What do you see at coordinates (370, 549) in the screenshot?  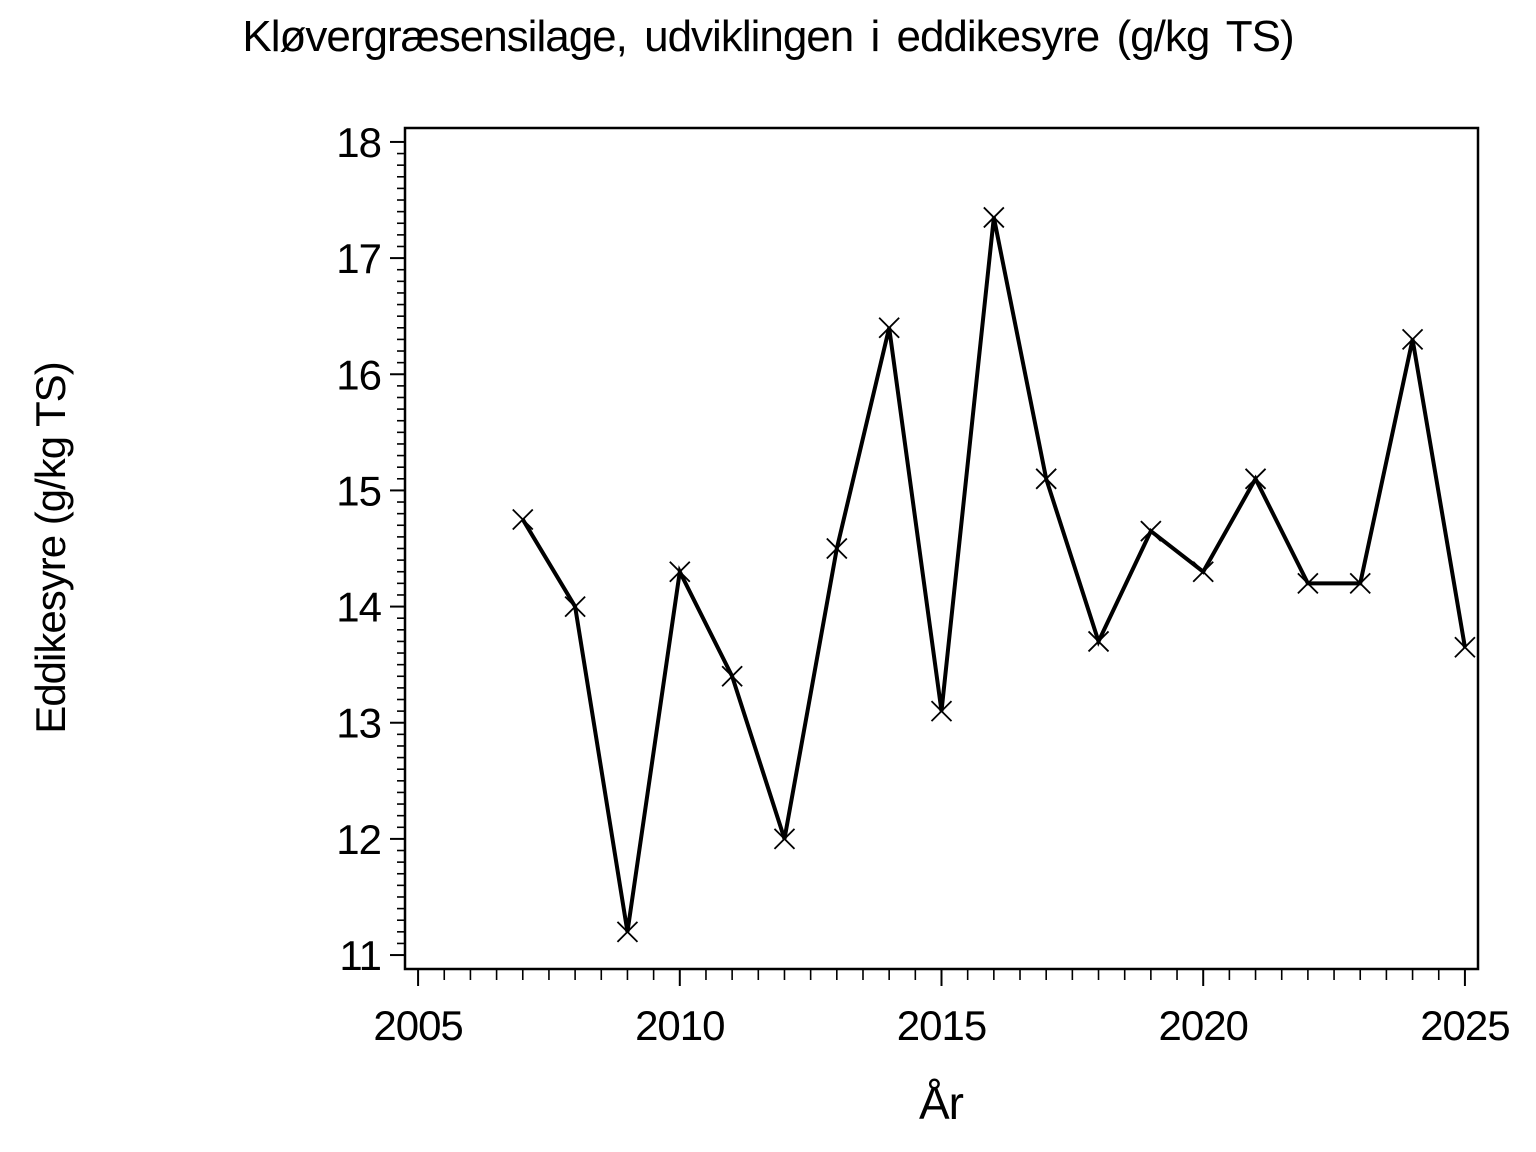 I see `y-axis-ticks: 11 12 13 14 15 16 17 18` at bounding box center [370, 549].